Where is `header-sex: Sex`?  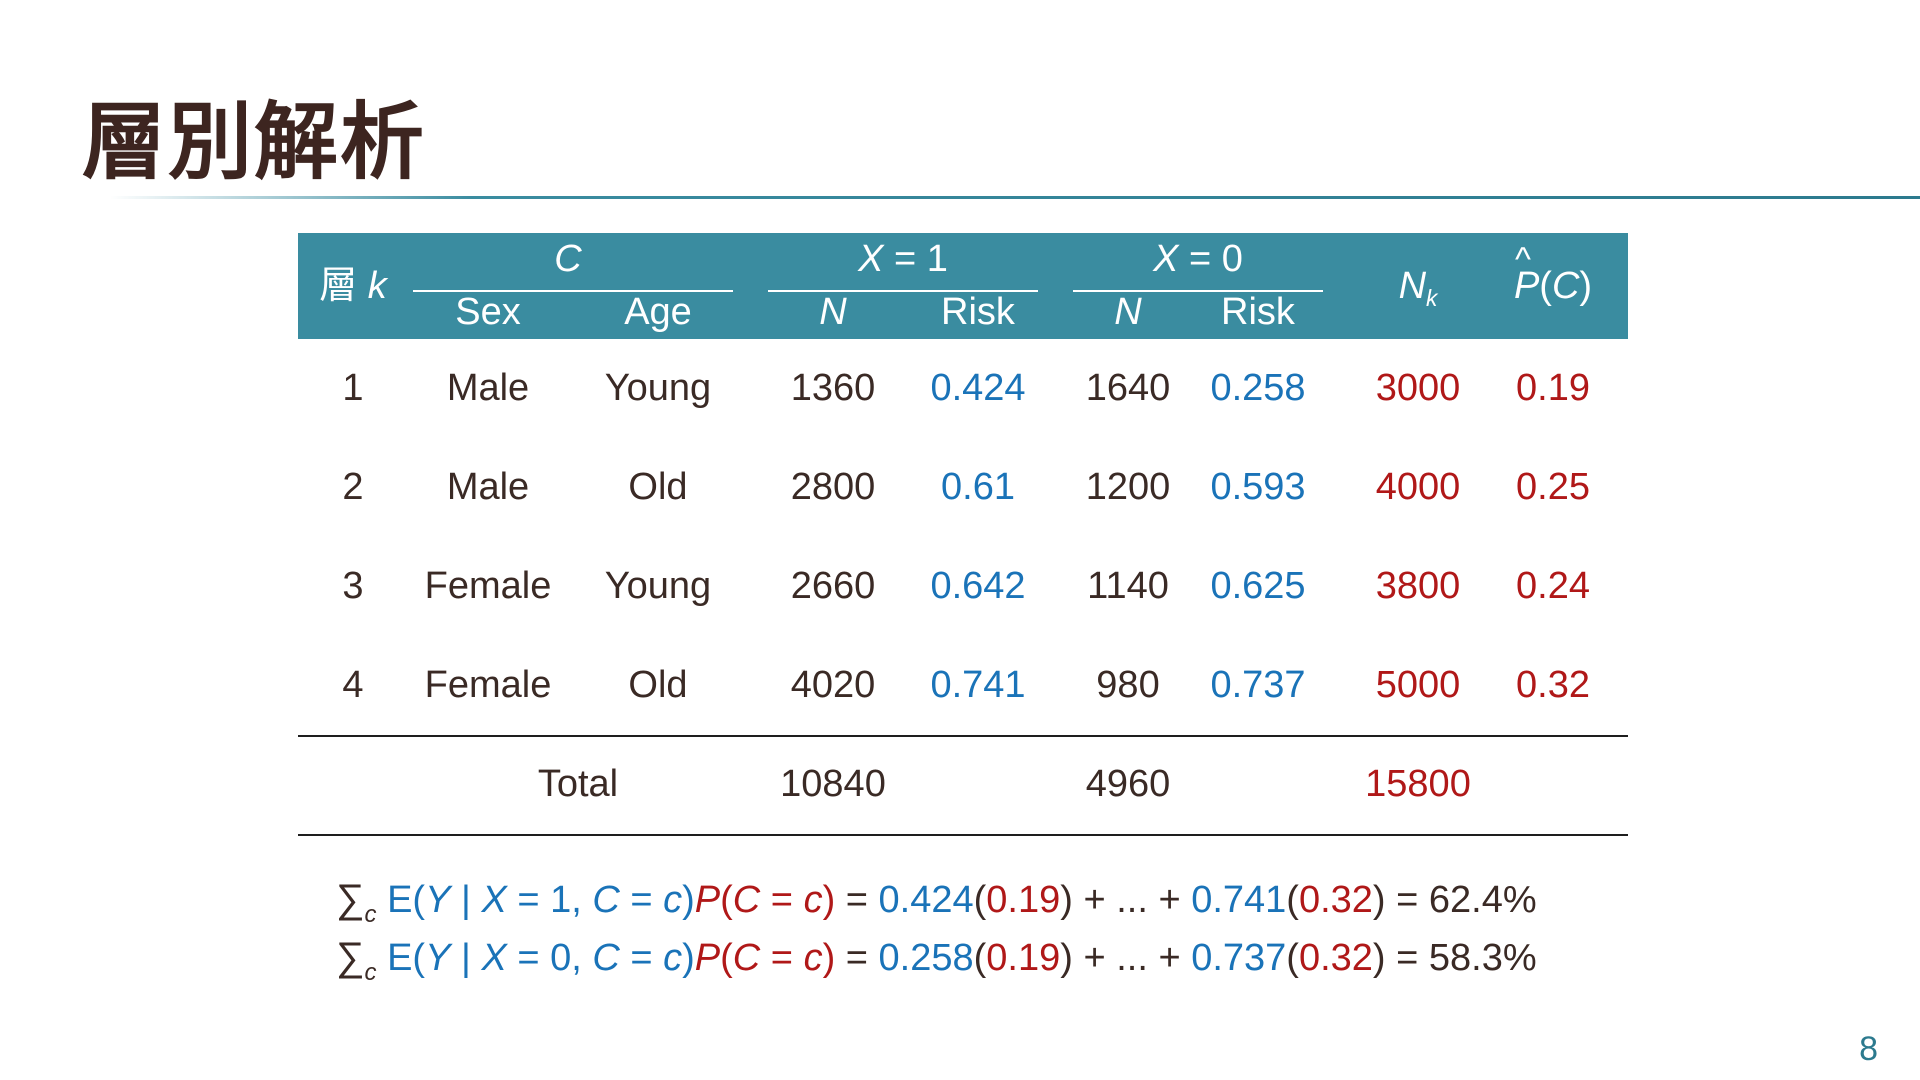 header-sex: Sex is located at coordinates (488, 312).